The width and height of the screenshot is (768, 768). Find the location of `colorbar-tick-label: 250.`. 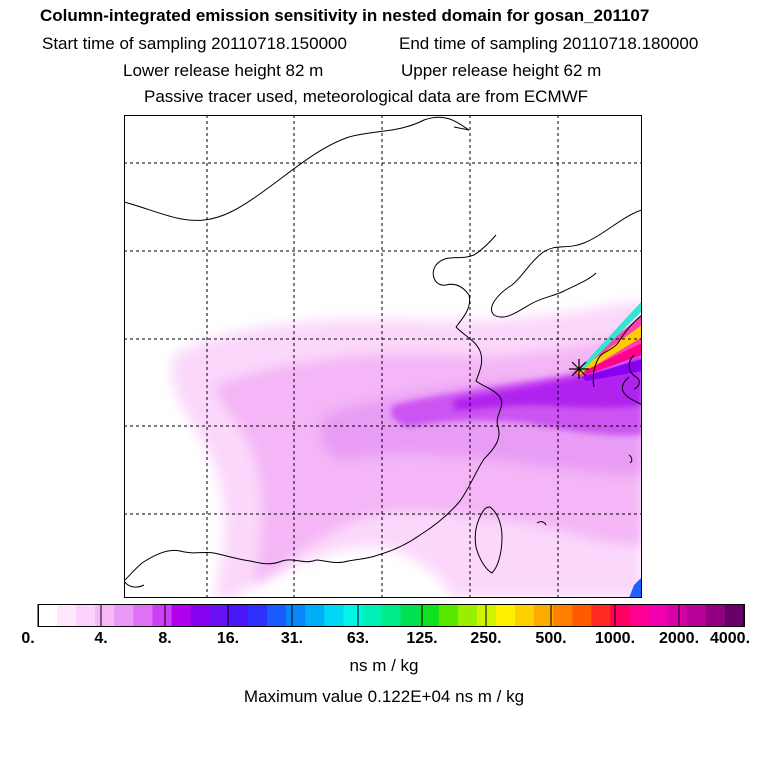

colorbar-tick-label: 250. is located at coordinates (486, 638).